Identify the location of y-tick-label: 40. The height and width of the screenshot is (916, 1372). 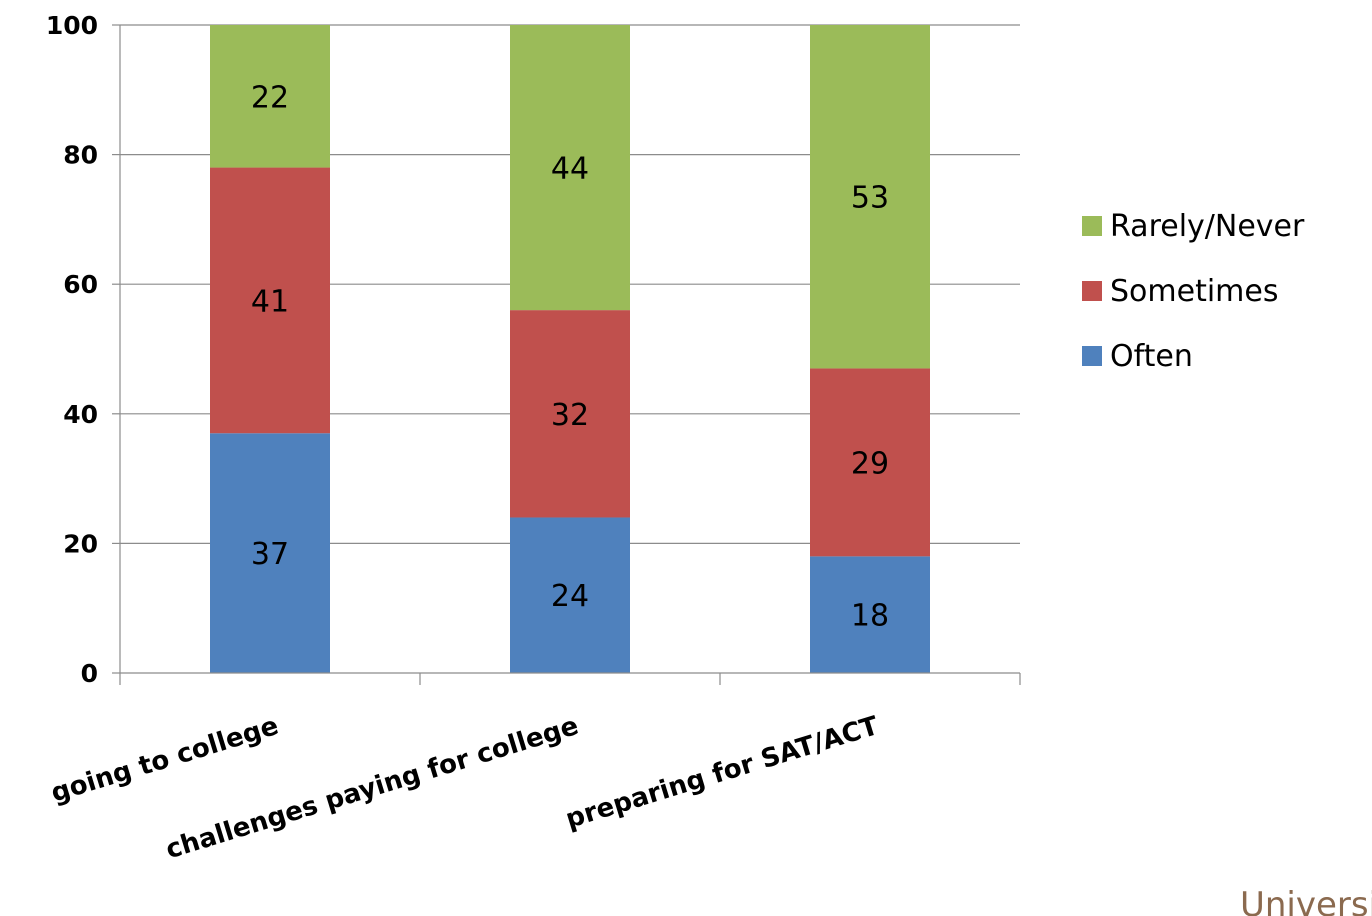
(80, 414).